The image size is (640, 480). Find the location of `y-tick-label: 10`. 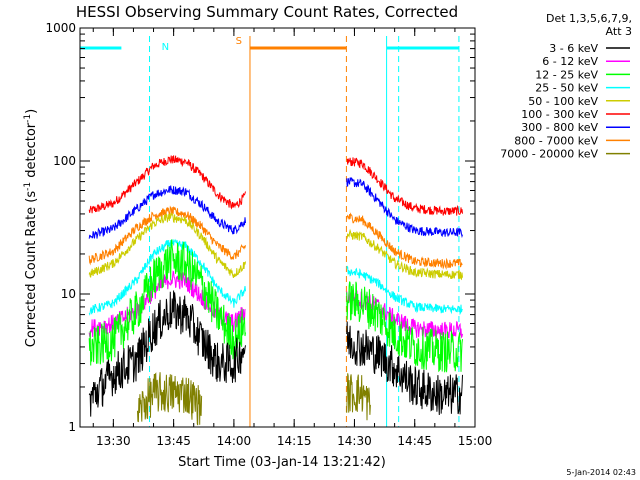

y-tick-label: 10 is located at coordinates (68, 294).